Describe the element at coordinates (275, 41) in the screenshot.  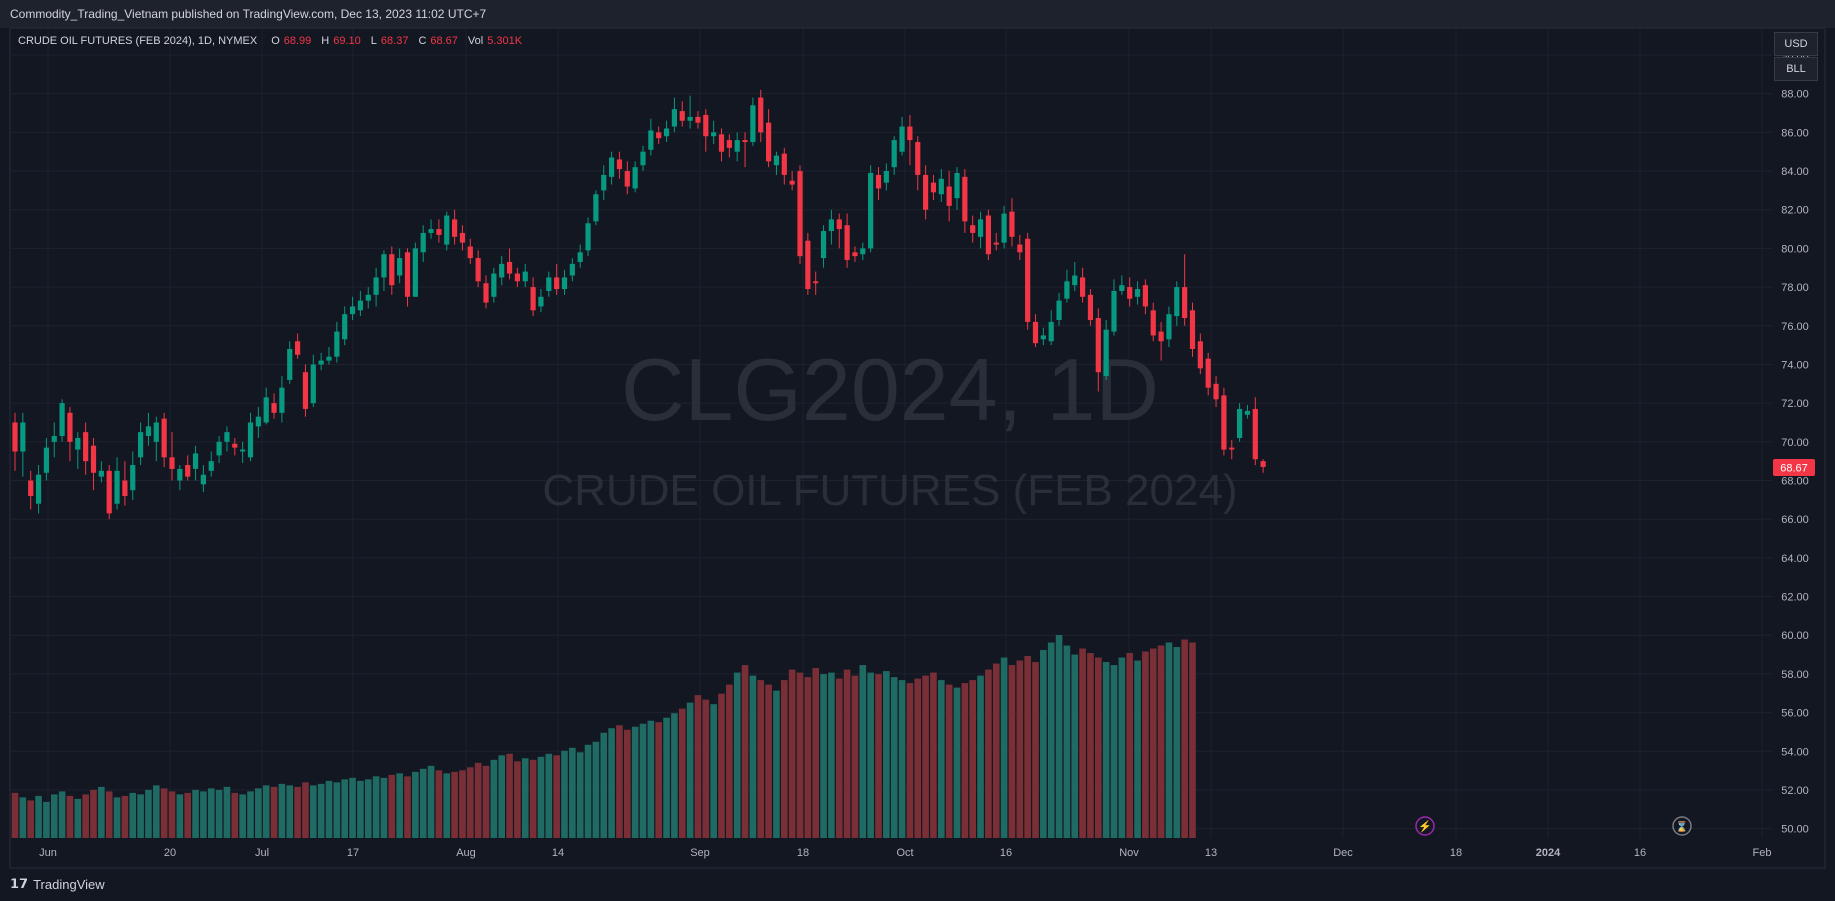
I see `open-label: O` at that location.